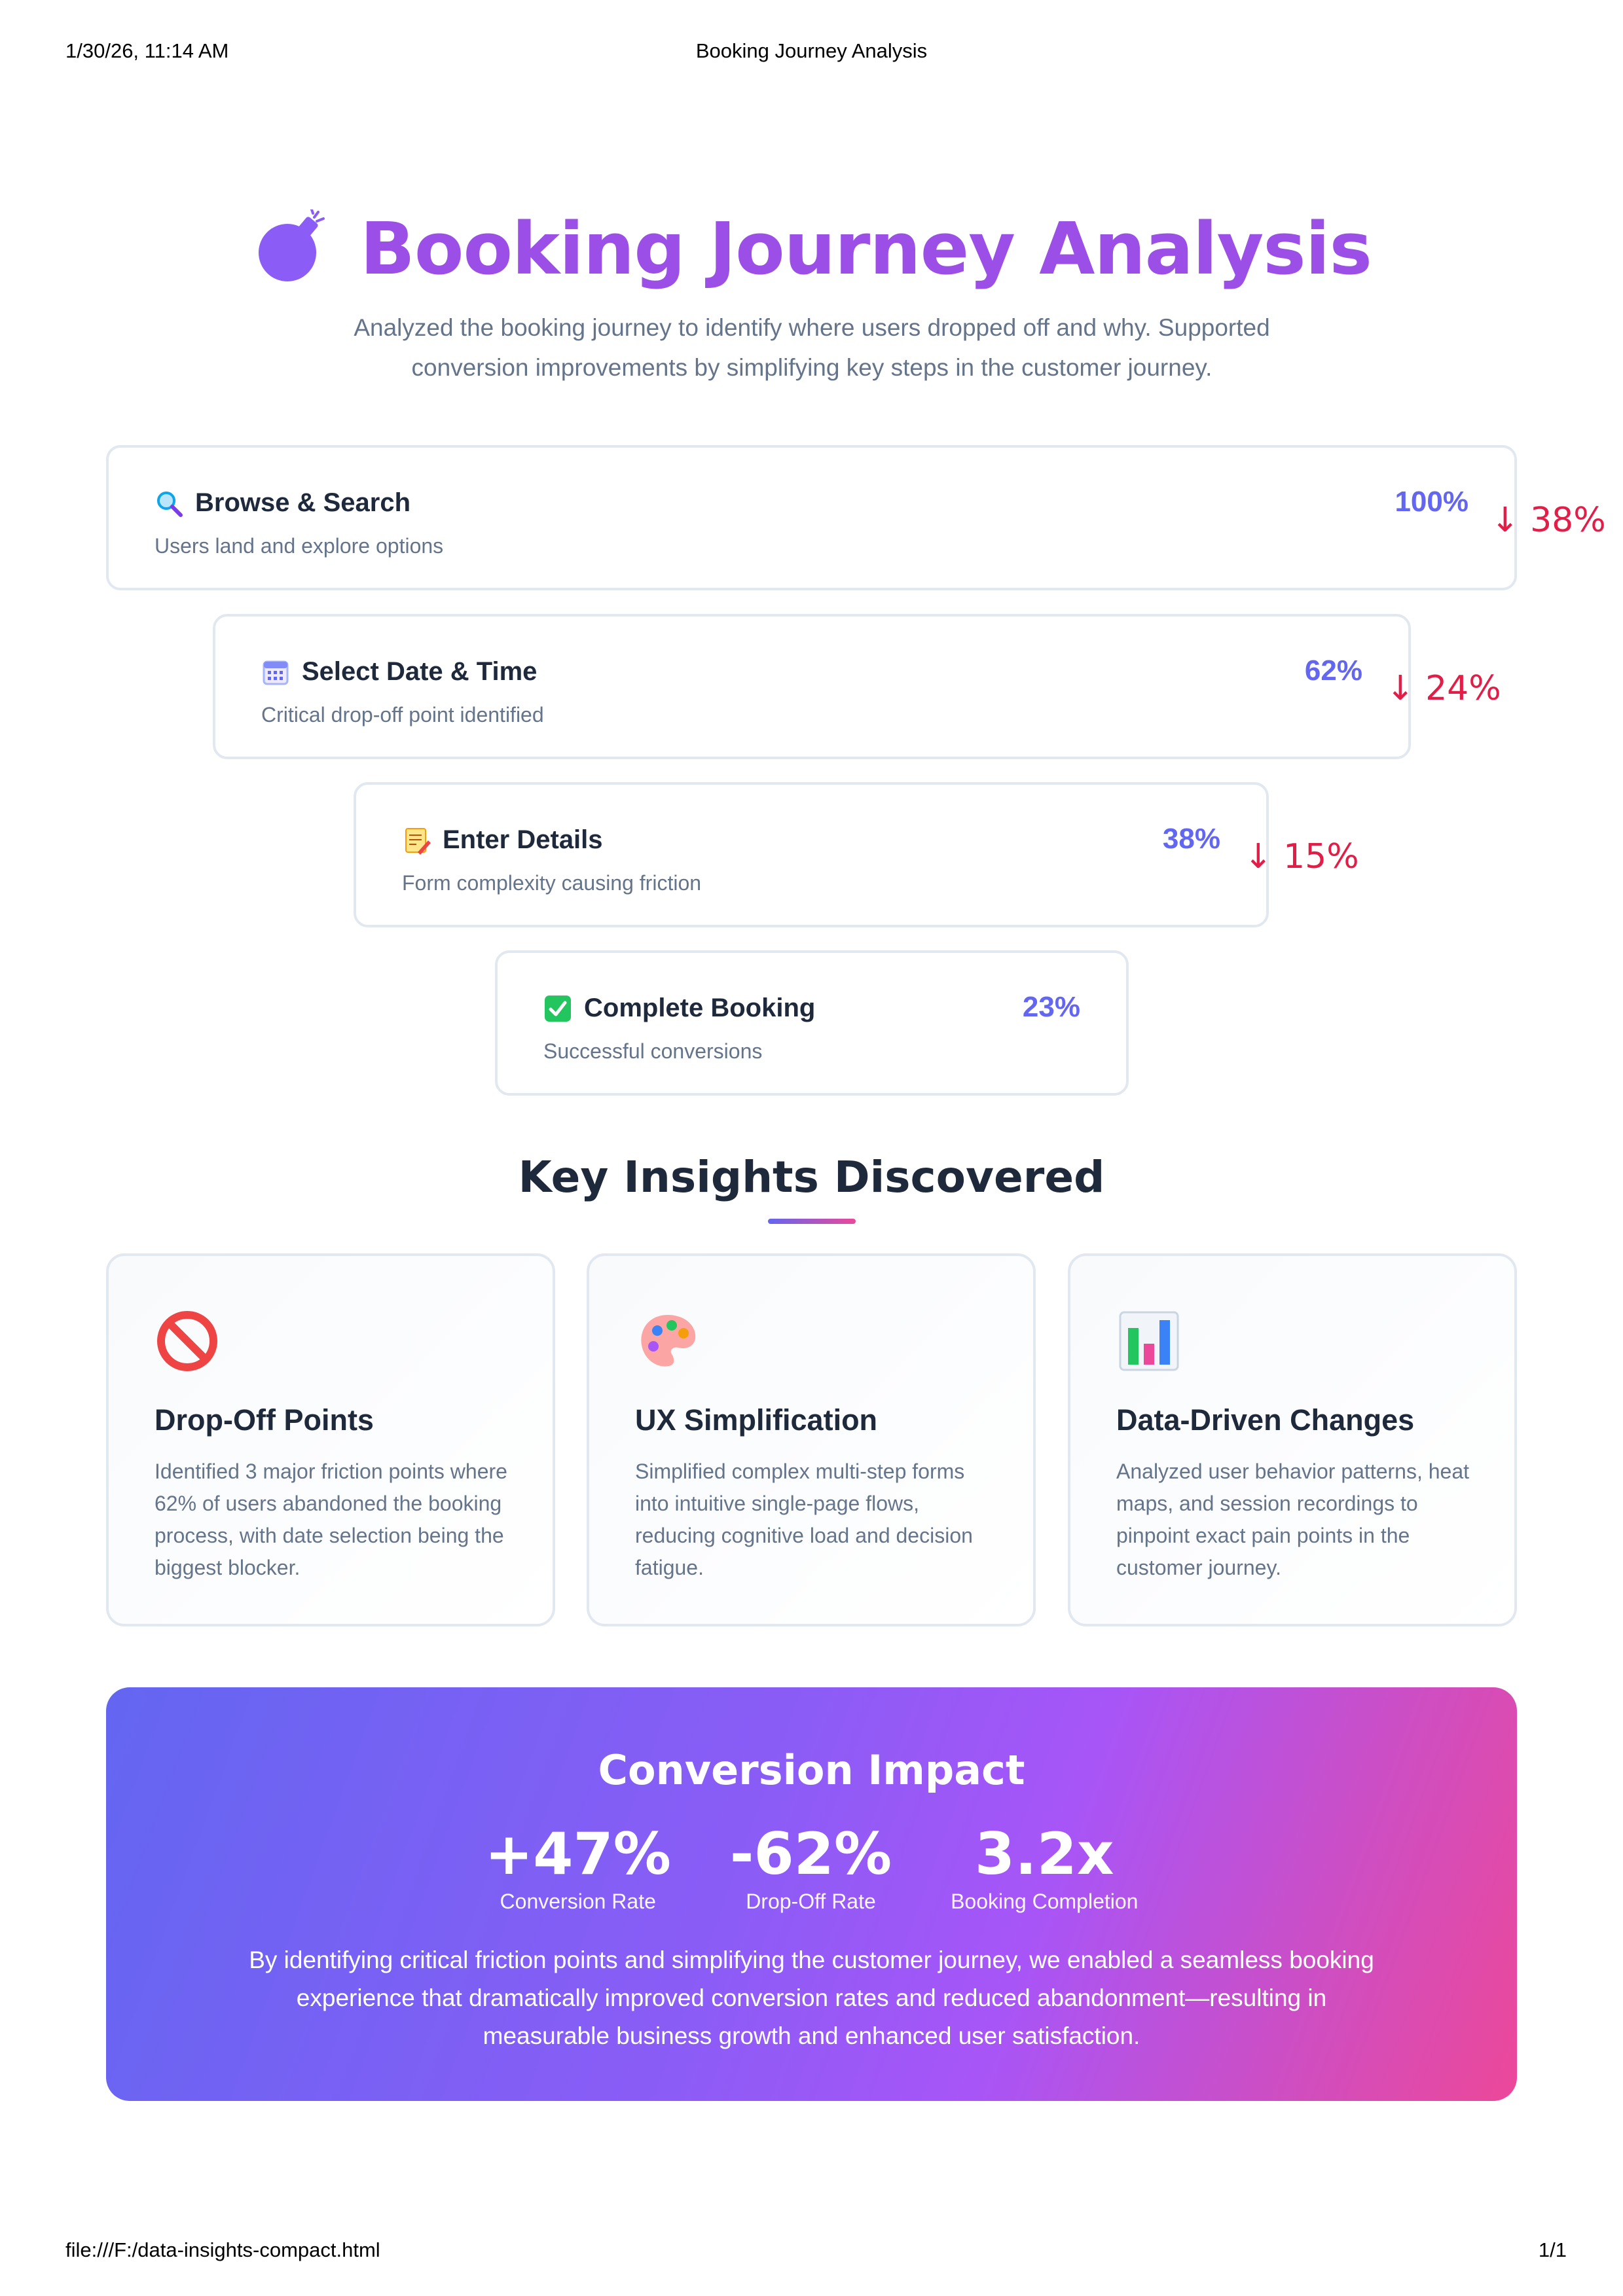 This screenshot has width=1623, height=2296. I want to click on stat-booking-completion: 3.2x Booking Completion, so click(1044, 1868).